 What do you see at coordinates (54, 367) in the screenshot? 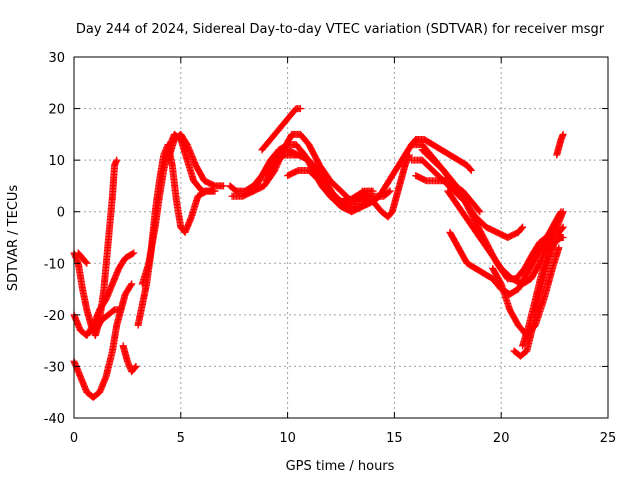
I see `y-tick-label: -30` at bounding box center [54, 367].